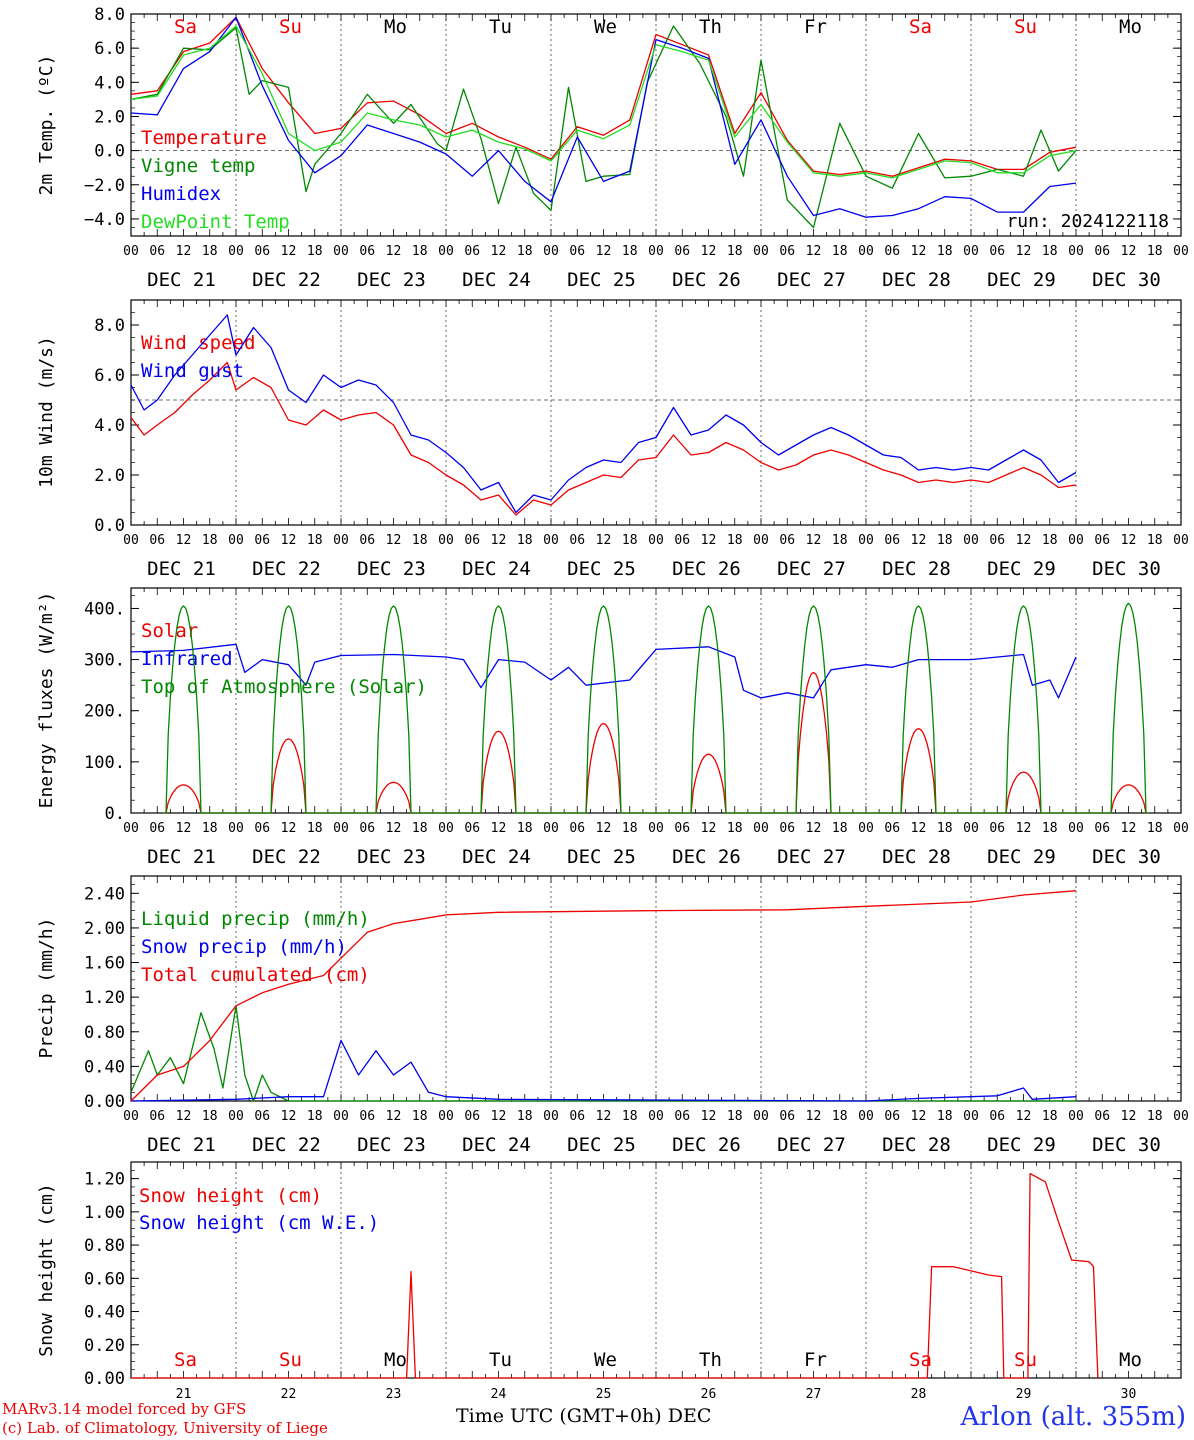 This screenshot has height=1440, width=1194. Describe the element at coordinates (109, 117) in the screenshot. I see `y-tick-label-temp: 2.0` at that location.